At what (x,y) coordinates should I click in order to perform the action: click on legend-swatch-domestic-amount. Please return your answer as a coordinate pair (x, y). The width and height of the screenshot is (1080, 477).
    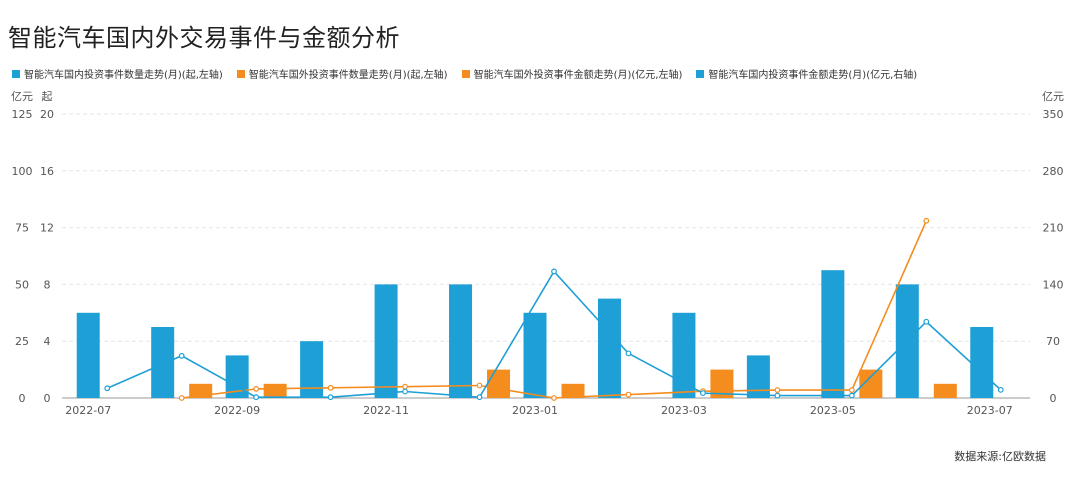
    Looking at the image, I should click on (700, 73).